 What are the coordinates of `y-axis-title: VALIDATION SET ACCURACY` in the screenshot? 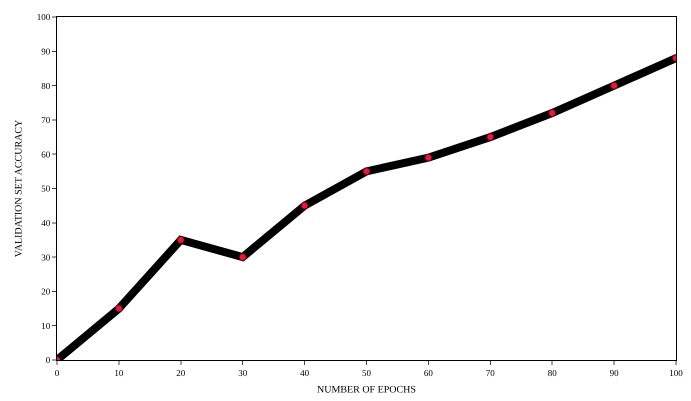 It's located at (19, 189).